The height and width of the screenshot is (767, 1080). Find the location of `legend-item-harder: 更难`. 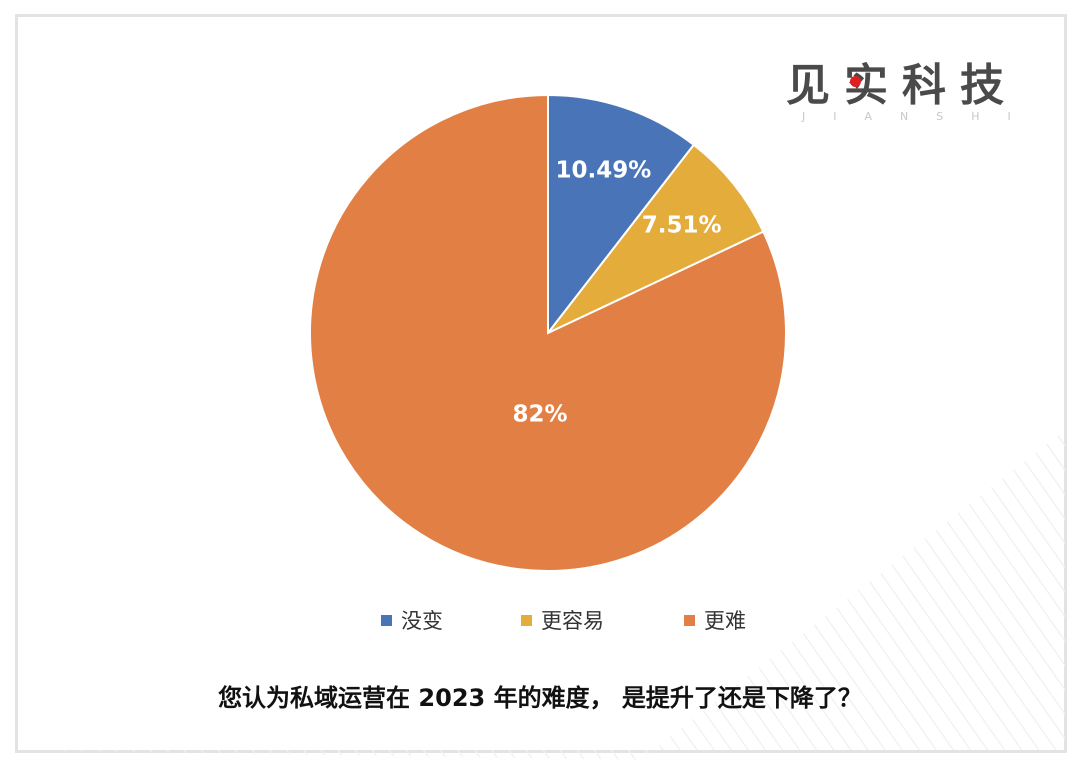

legend-item-harder: 更难 is located at coordinates (715, 620).